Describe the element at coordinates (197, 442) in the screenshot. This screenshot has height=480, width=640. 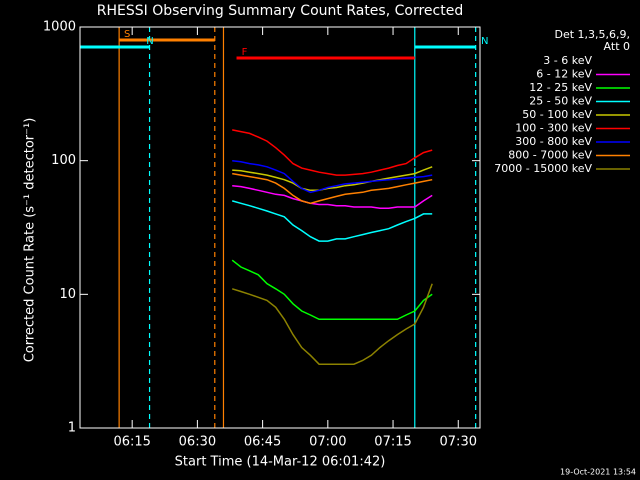
I see `x-tick-label: 06:30` at that location.